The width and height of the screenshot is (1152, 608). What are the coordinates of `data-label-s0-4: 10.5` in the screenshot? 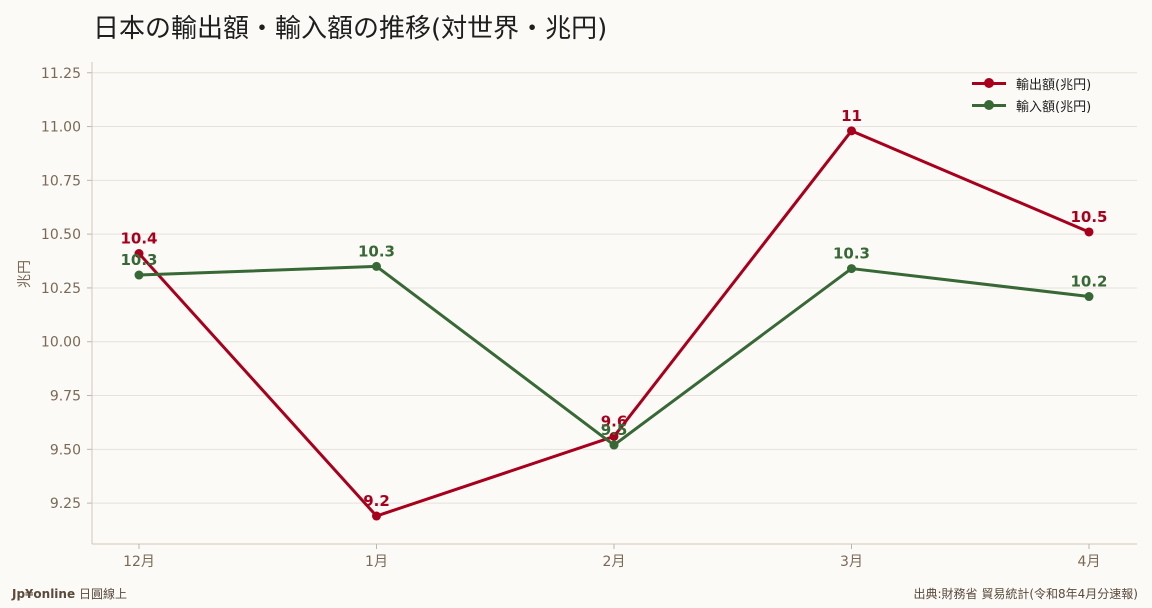 It's located at (1088, 217).